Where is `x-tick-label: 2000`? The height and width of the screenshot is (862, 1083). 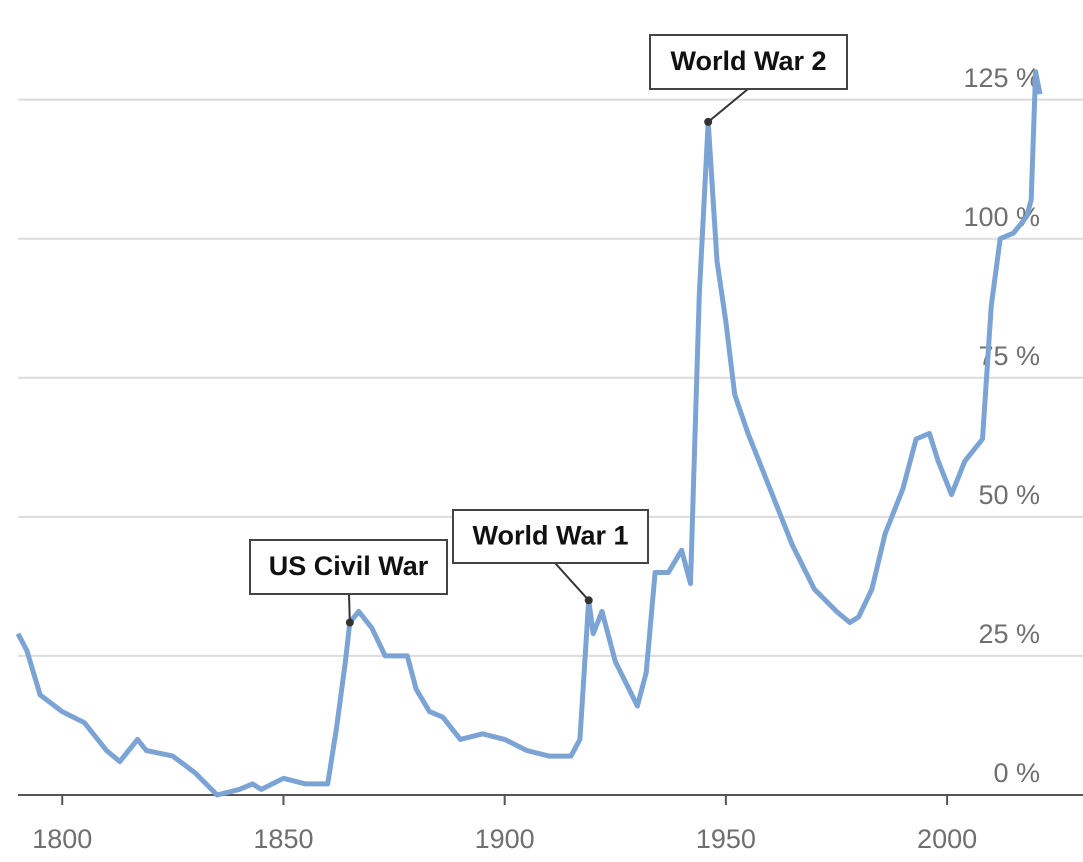 x-tick-label: 2000 is located at coordinates (947, 839).